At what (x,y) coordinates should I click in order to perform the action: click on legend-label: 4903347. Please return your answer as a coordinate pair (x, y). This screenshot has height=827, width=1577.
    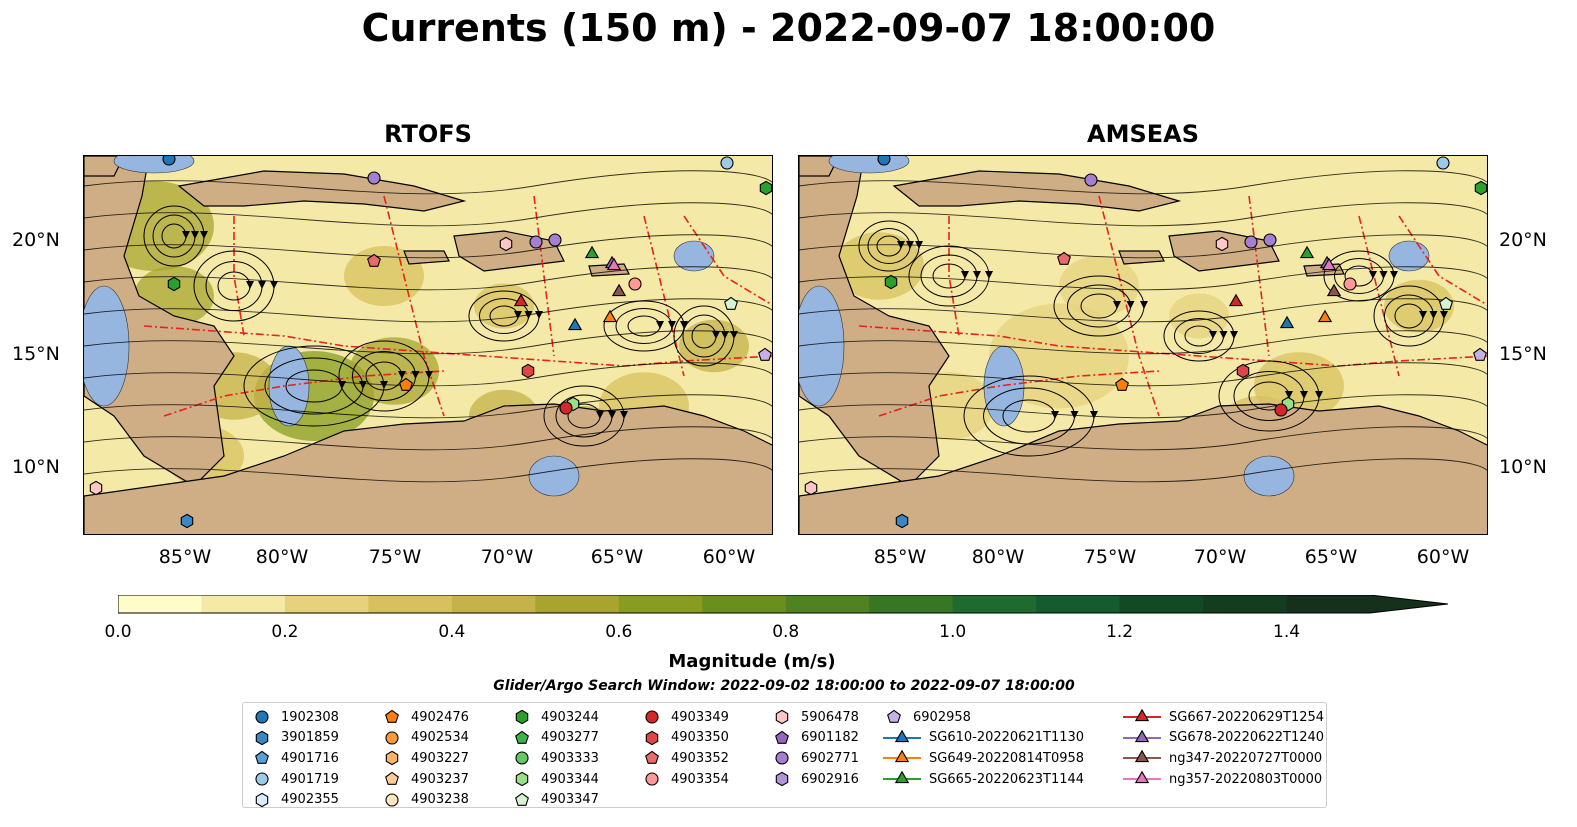
    Looking at the image, I should click on (570, 800).